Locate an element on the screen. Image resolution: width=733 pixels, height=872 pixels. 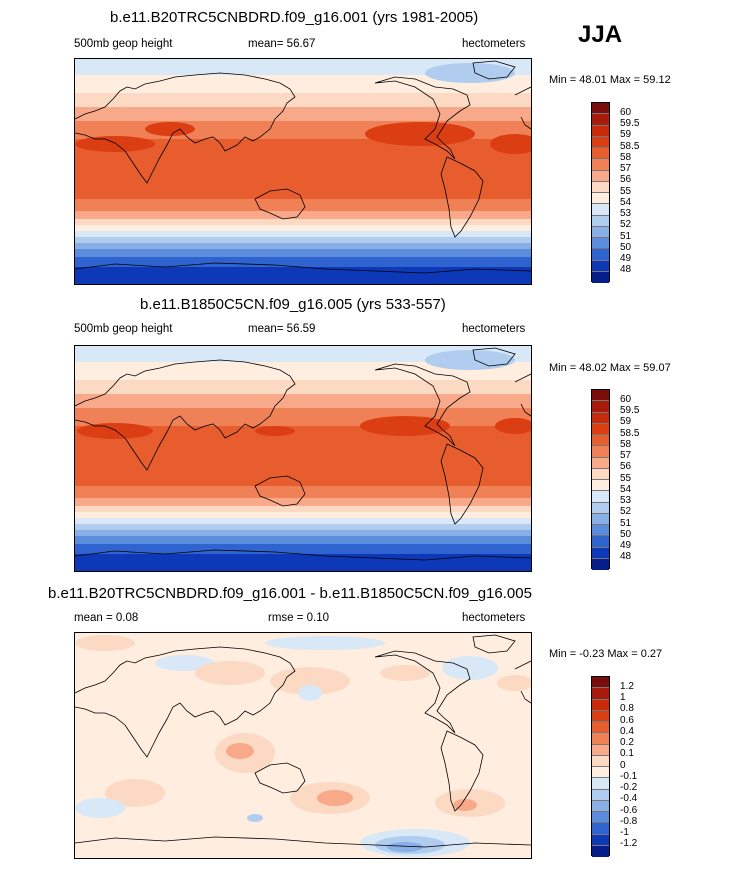
panel-2-colorbar-label: 59.5 is located at coordinates (630, 410).